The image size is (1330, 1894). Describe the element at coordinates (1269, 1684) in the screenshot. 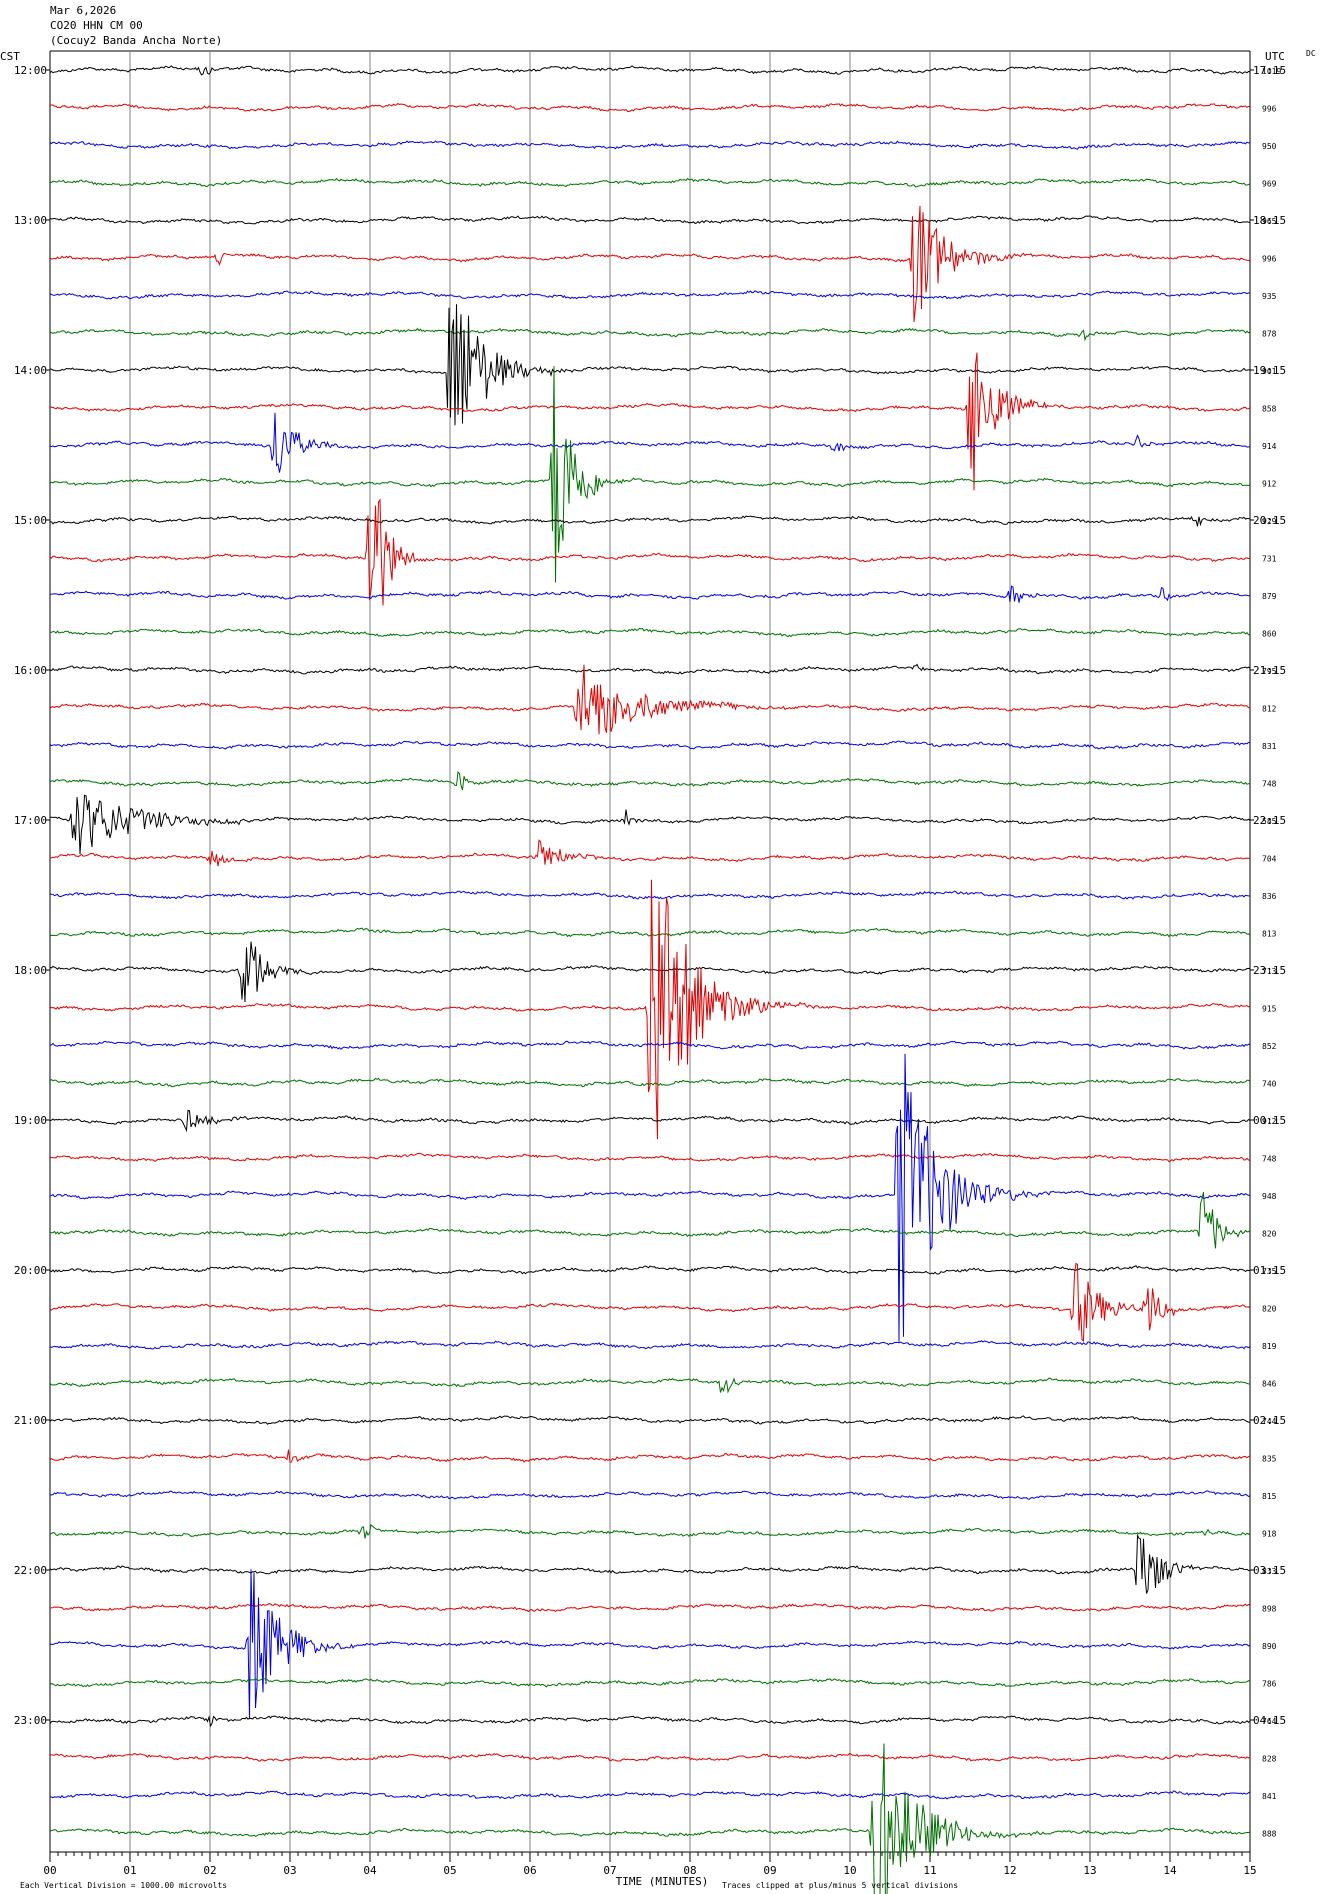

I see `dc-offset-label: 786` at that location.